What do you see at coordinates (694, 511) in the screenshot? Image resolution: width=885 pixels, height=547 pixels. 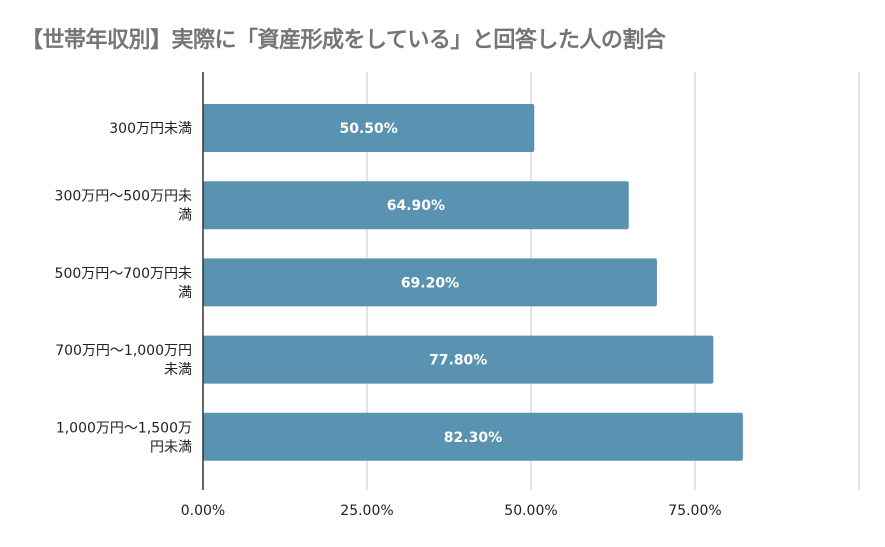 I see `x-tick-label: 75.00%` at bounding box center [694, 511].